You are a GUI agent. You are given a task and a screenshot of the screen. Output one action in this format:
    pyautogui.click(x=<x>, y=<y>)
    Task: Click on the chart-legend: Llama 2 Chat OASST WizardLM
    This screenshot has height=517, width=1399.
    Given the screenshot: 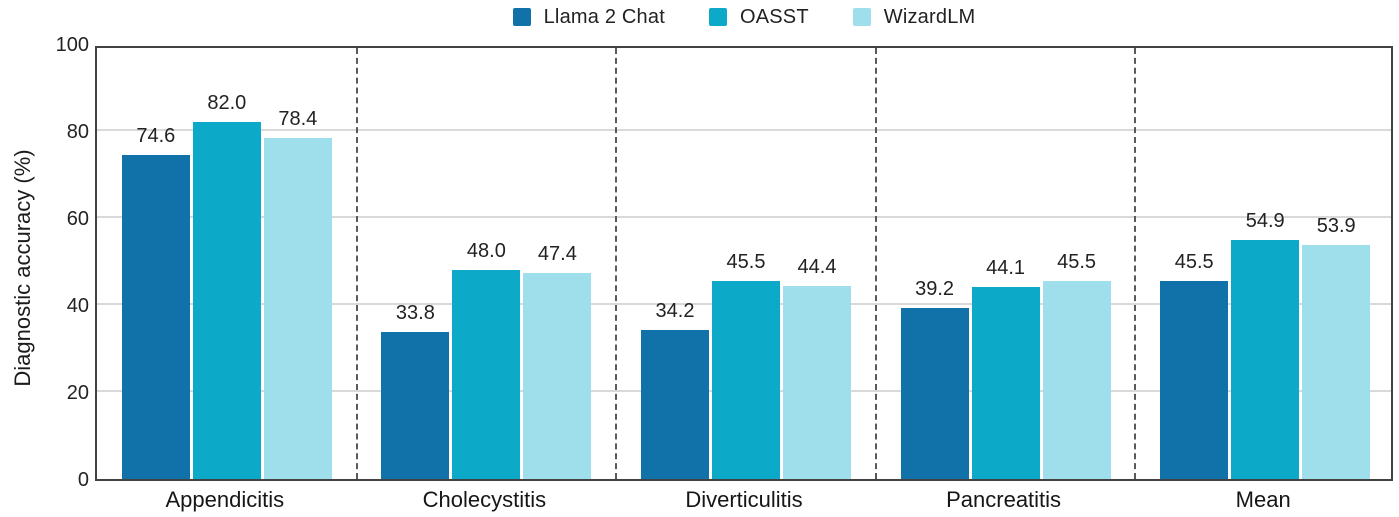 What is the action you would take?
    pyautogui.click(x=744, y=17)
    